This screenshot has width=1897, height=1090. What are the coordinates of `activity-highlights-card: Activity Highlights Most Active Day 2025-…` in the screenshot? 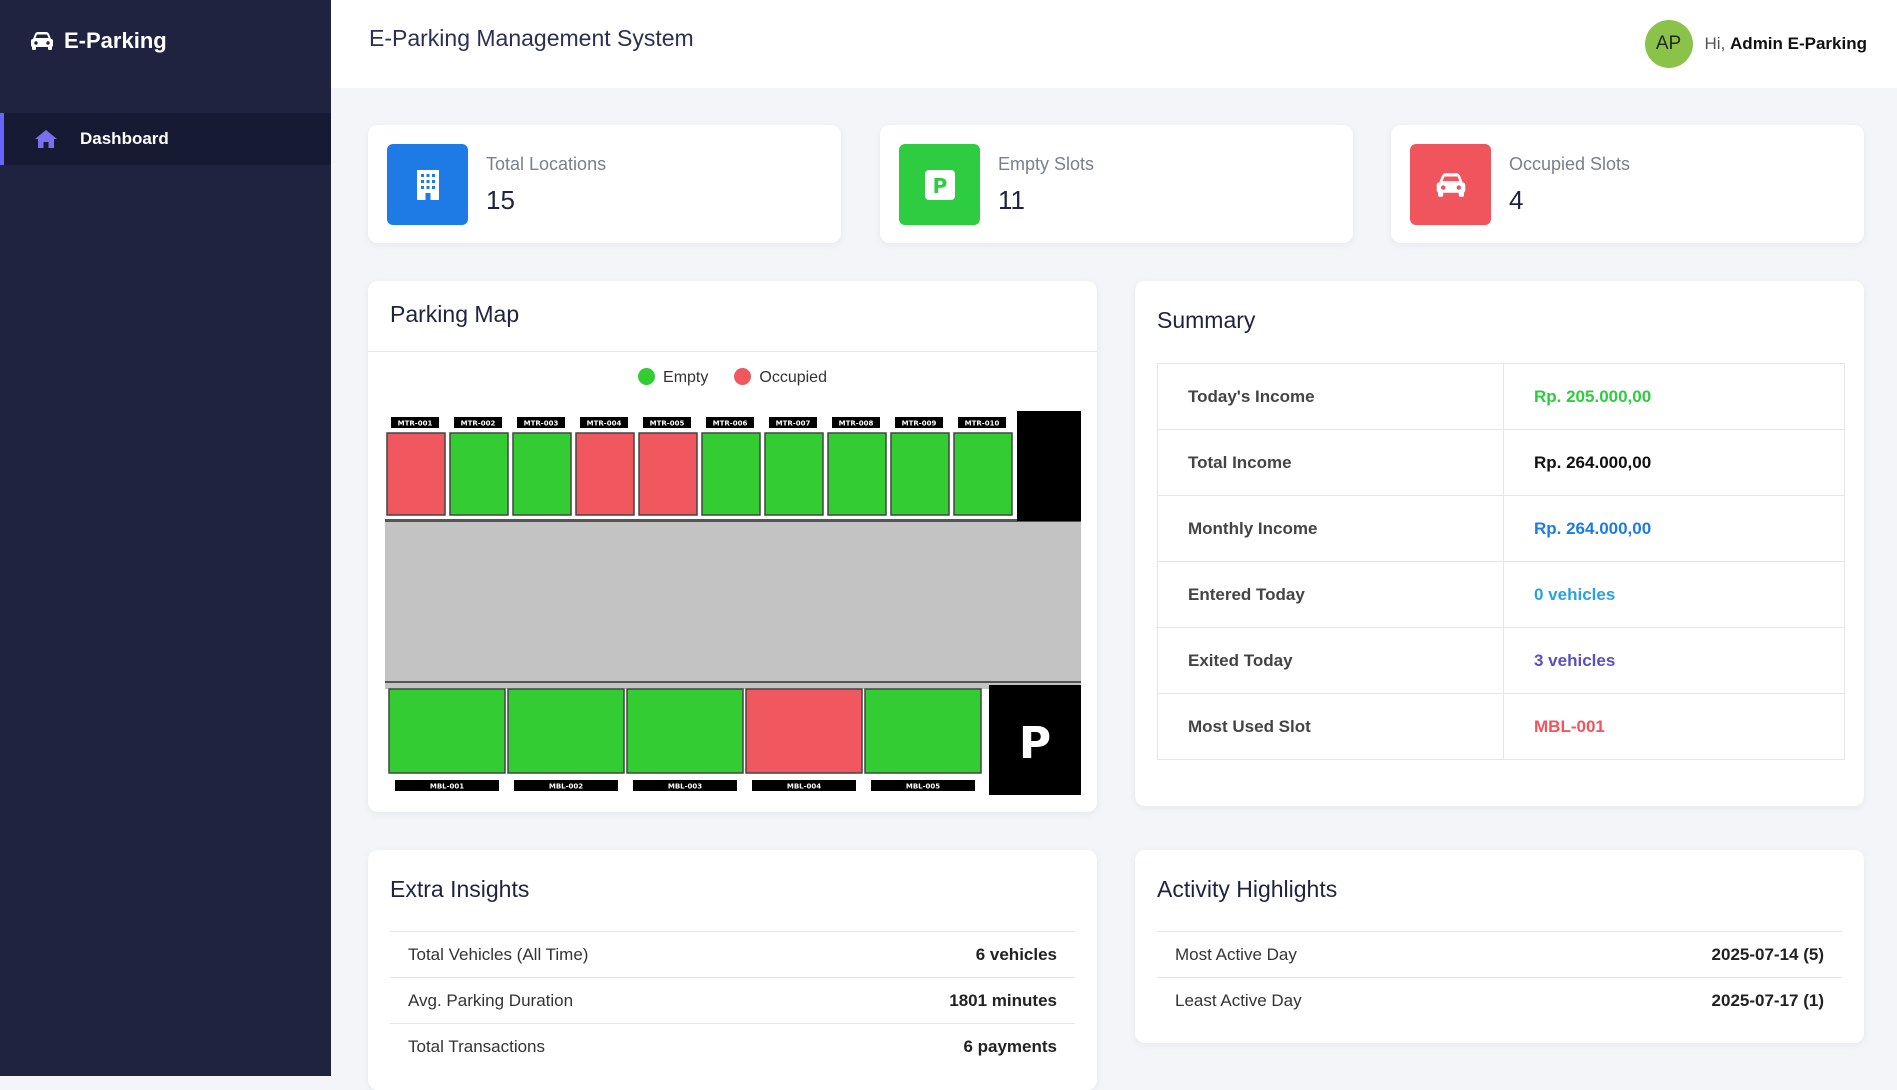 It's located at (1499, 946).